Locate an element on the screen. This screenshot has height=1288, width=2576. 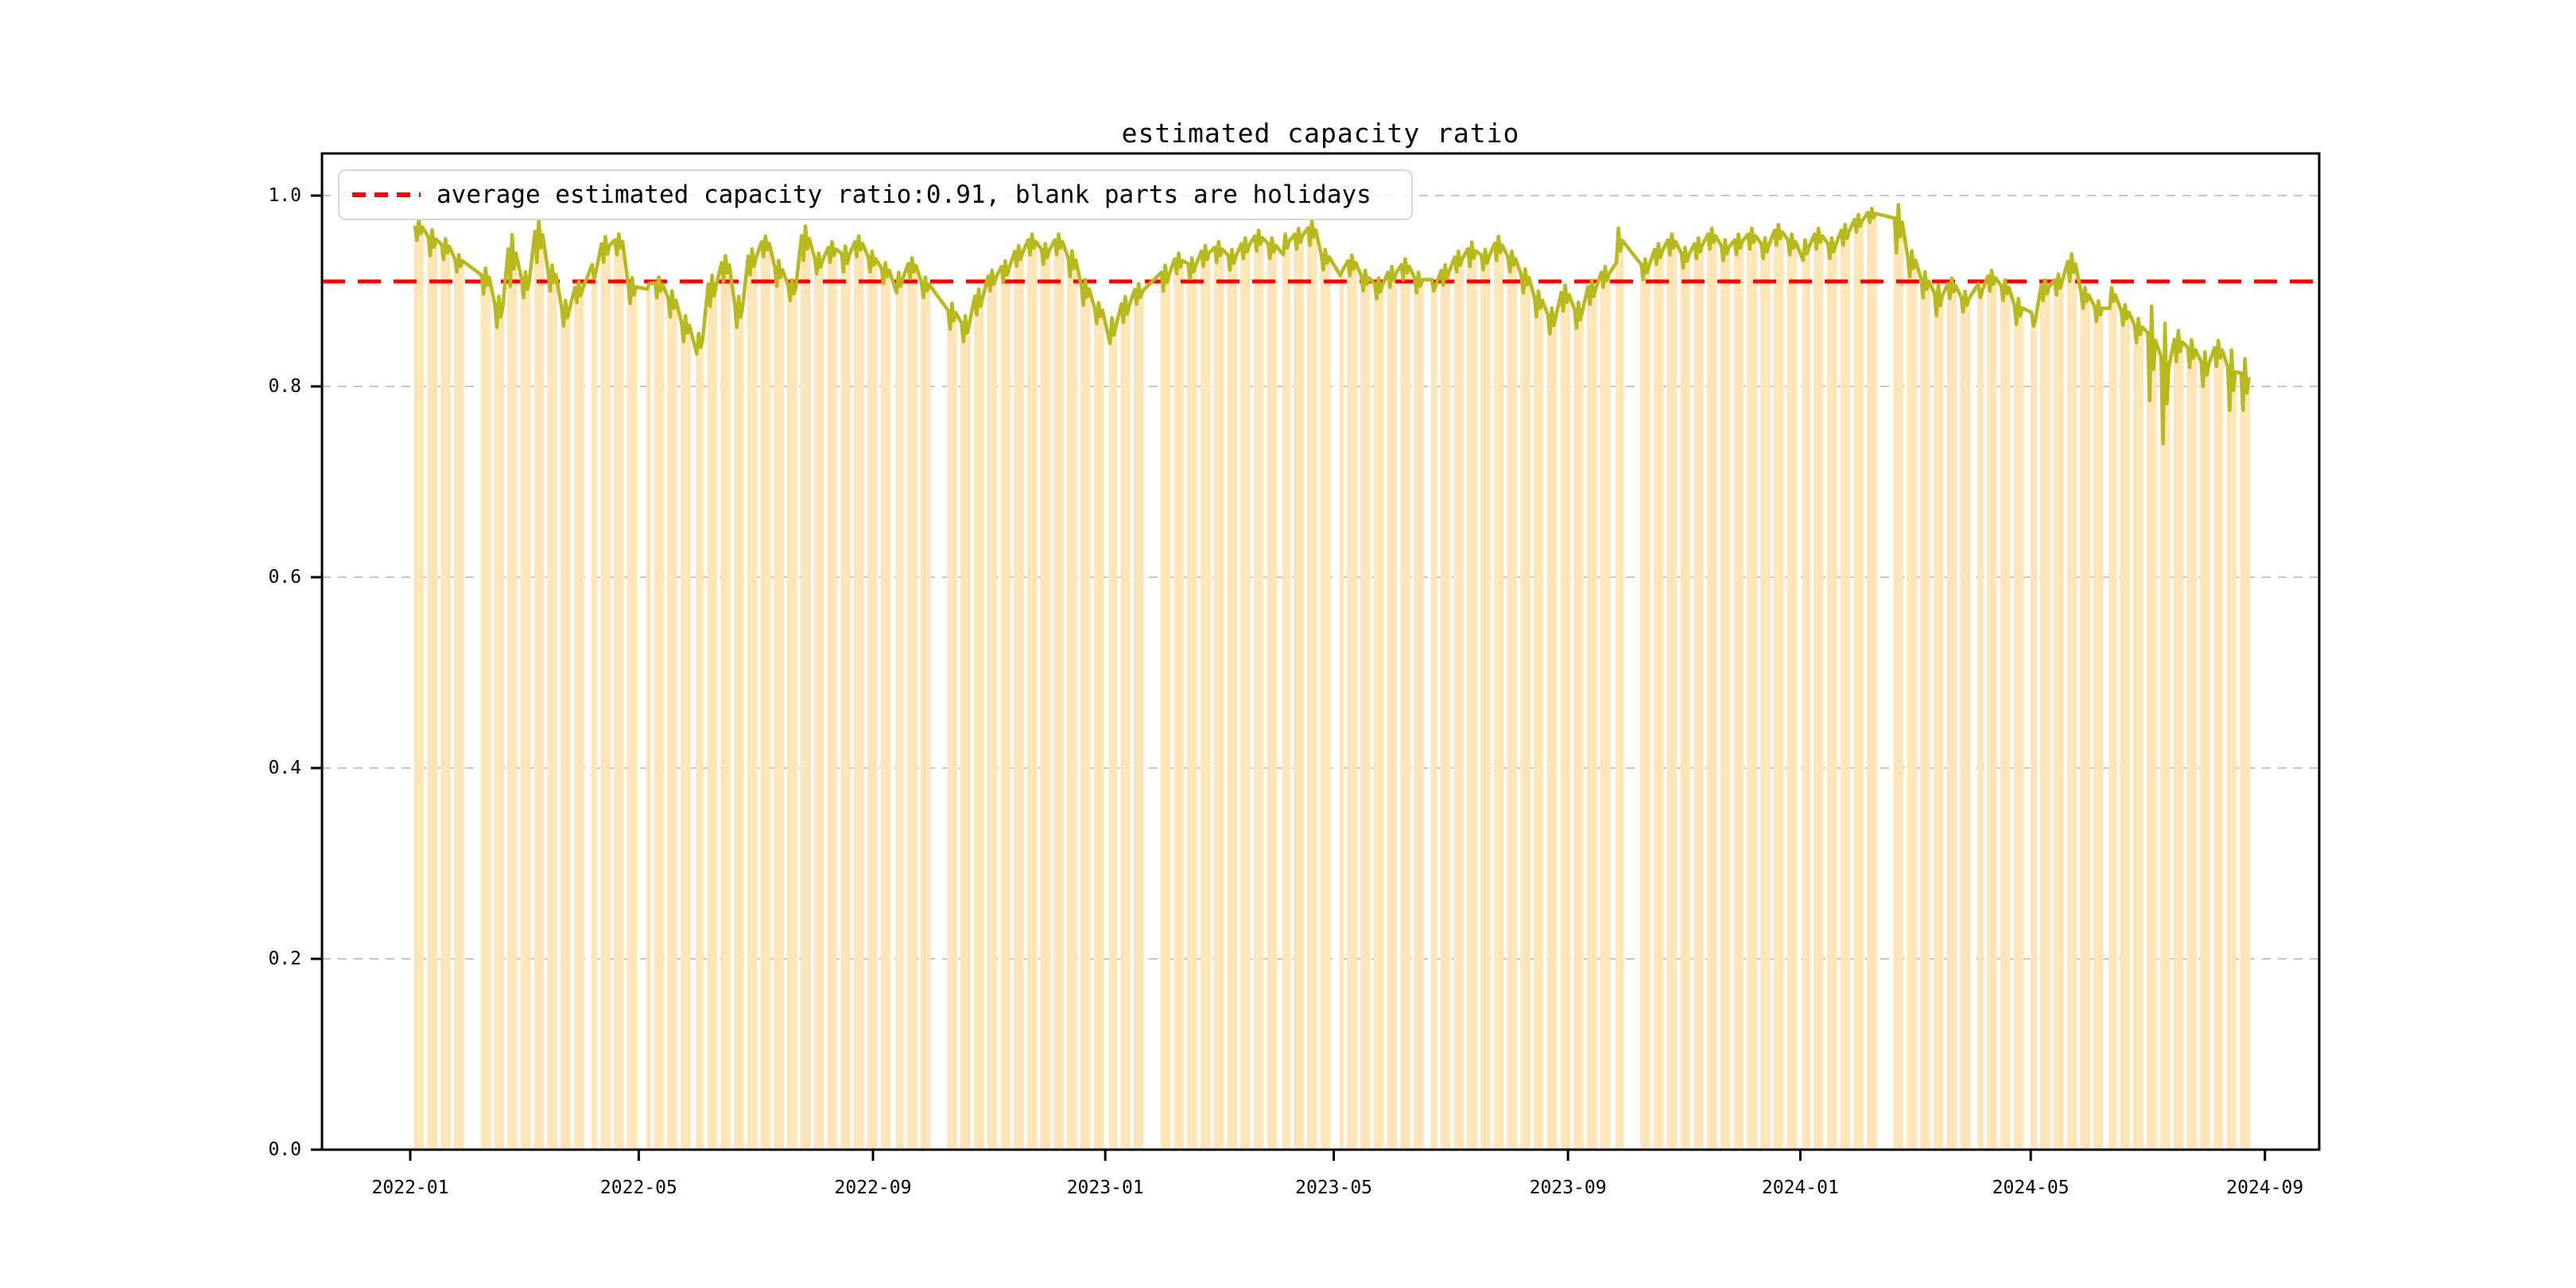
y-tick-label: 0.4 is located at coordinates (284, 768).